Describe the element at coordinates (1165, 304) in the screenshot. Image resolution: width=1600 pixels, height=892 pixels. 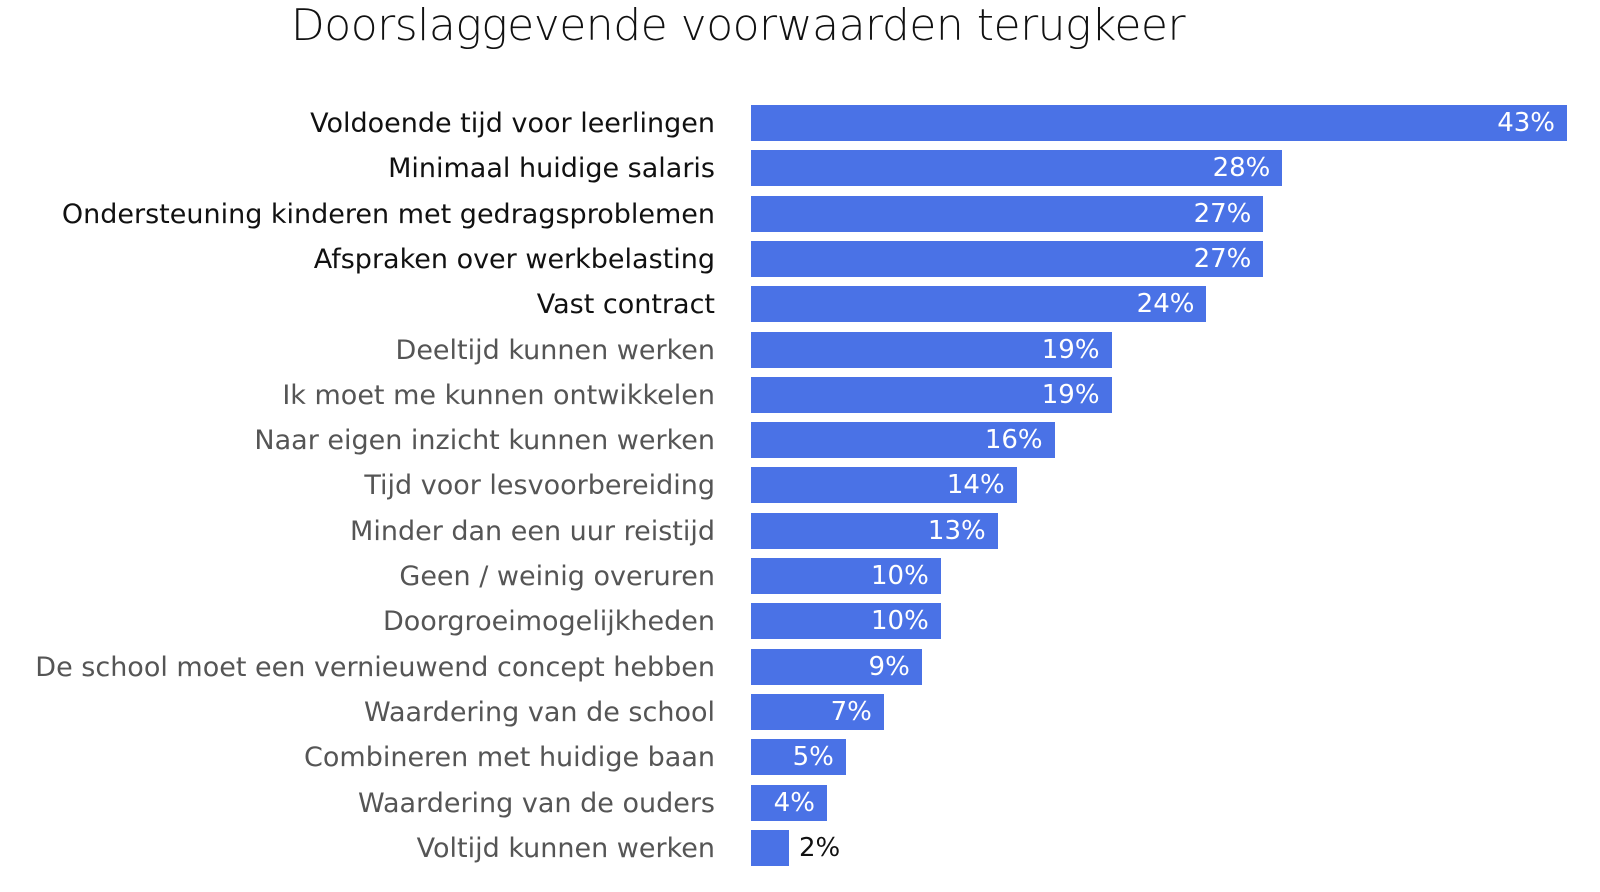
I see `data-label: 24%` at that location.